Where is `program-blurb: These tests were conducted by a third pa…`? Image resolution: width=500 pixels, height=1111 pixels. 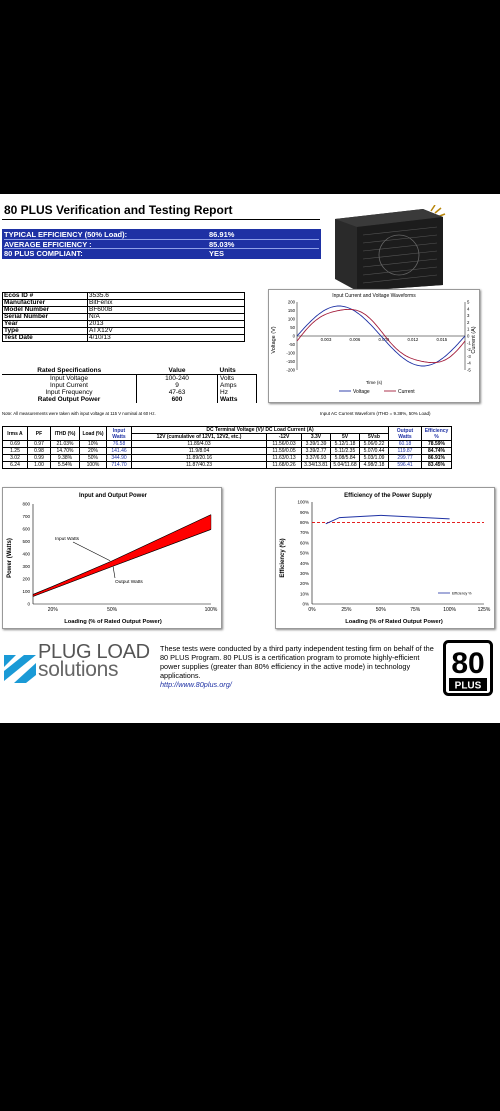
program-blurb: These tests were conducted by a third pa… is located at coordinates (297, 662).